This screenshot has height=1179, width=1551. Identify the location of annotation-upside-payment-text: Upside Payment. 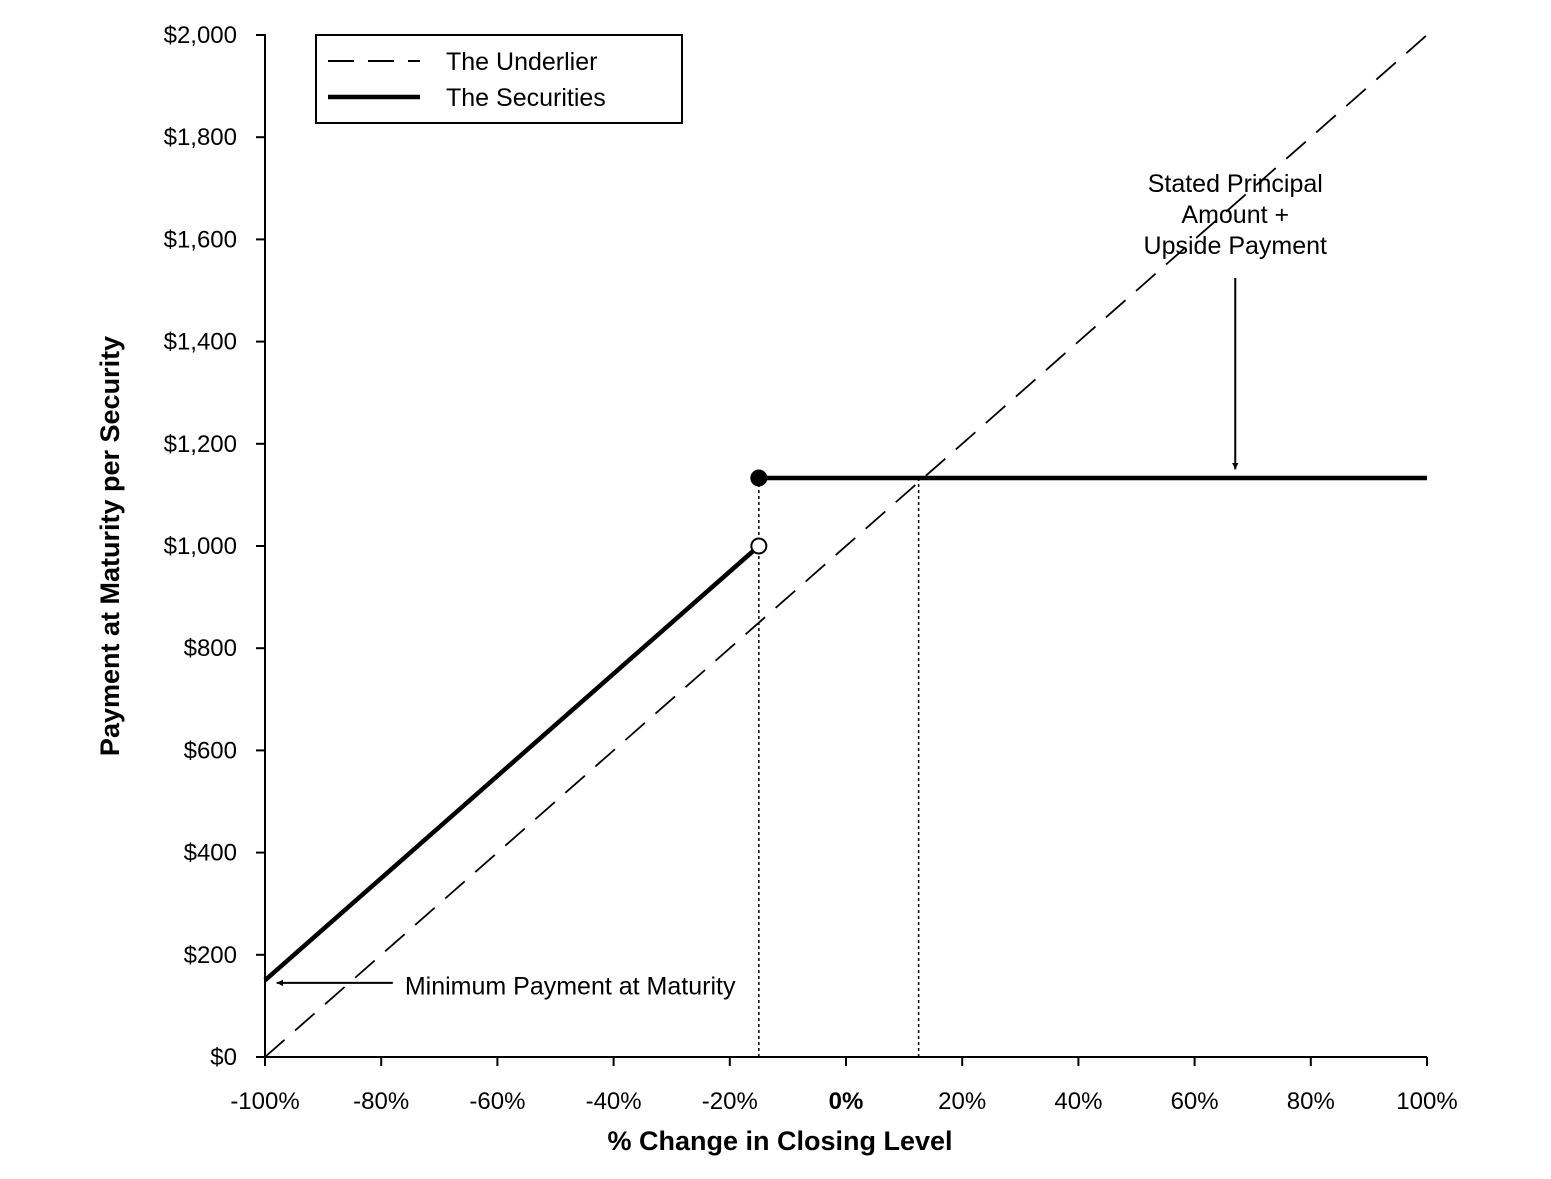
(1235, 246).